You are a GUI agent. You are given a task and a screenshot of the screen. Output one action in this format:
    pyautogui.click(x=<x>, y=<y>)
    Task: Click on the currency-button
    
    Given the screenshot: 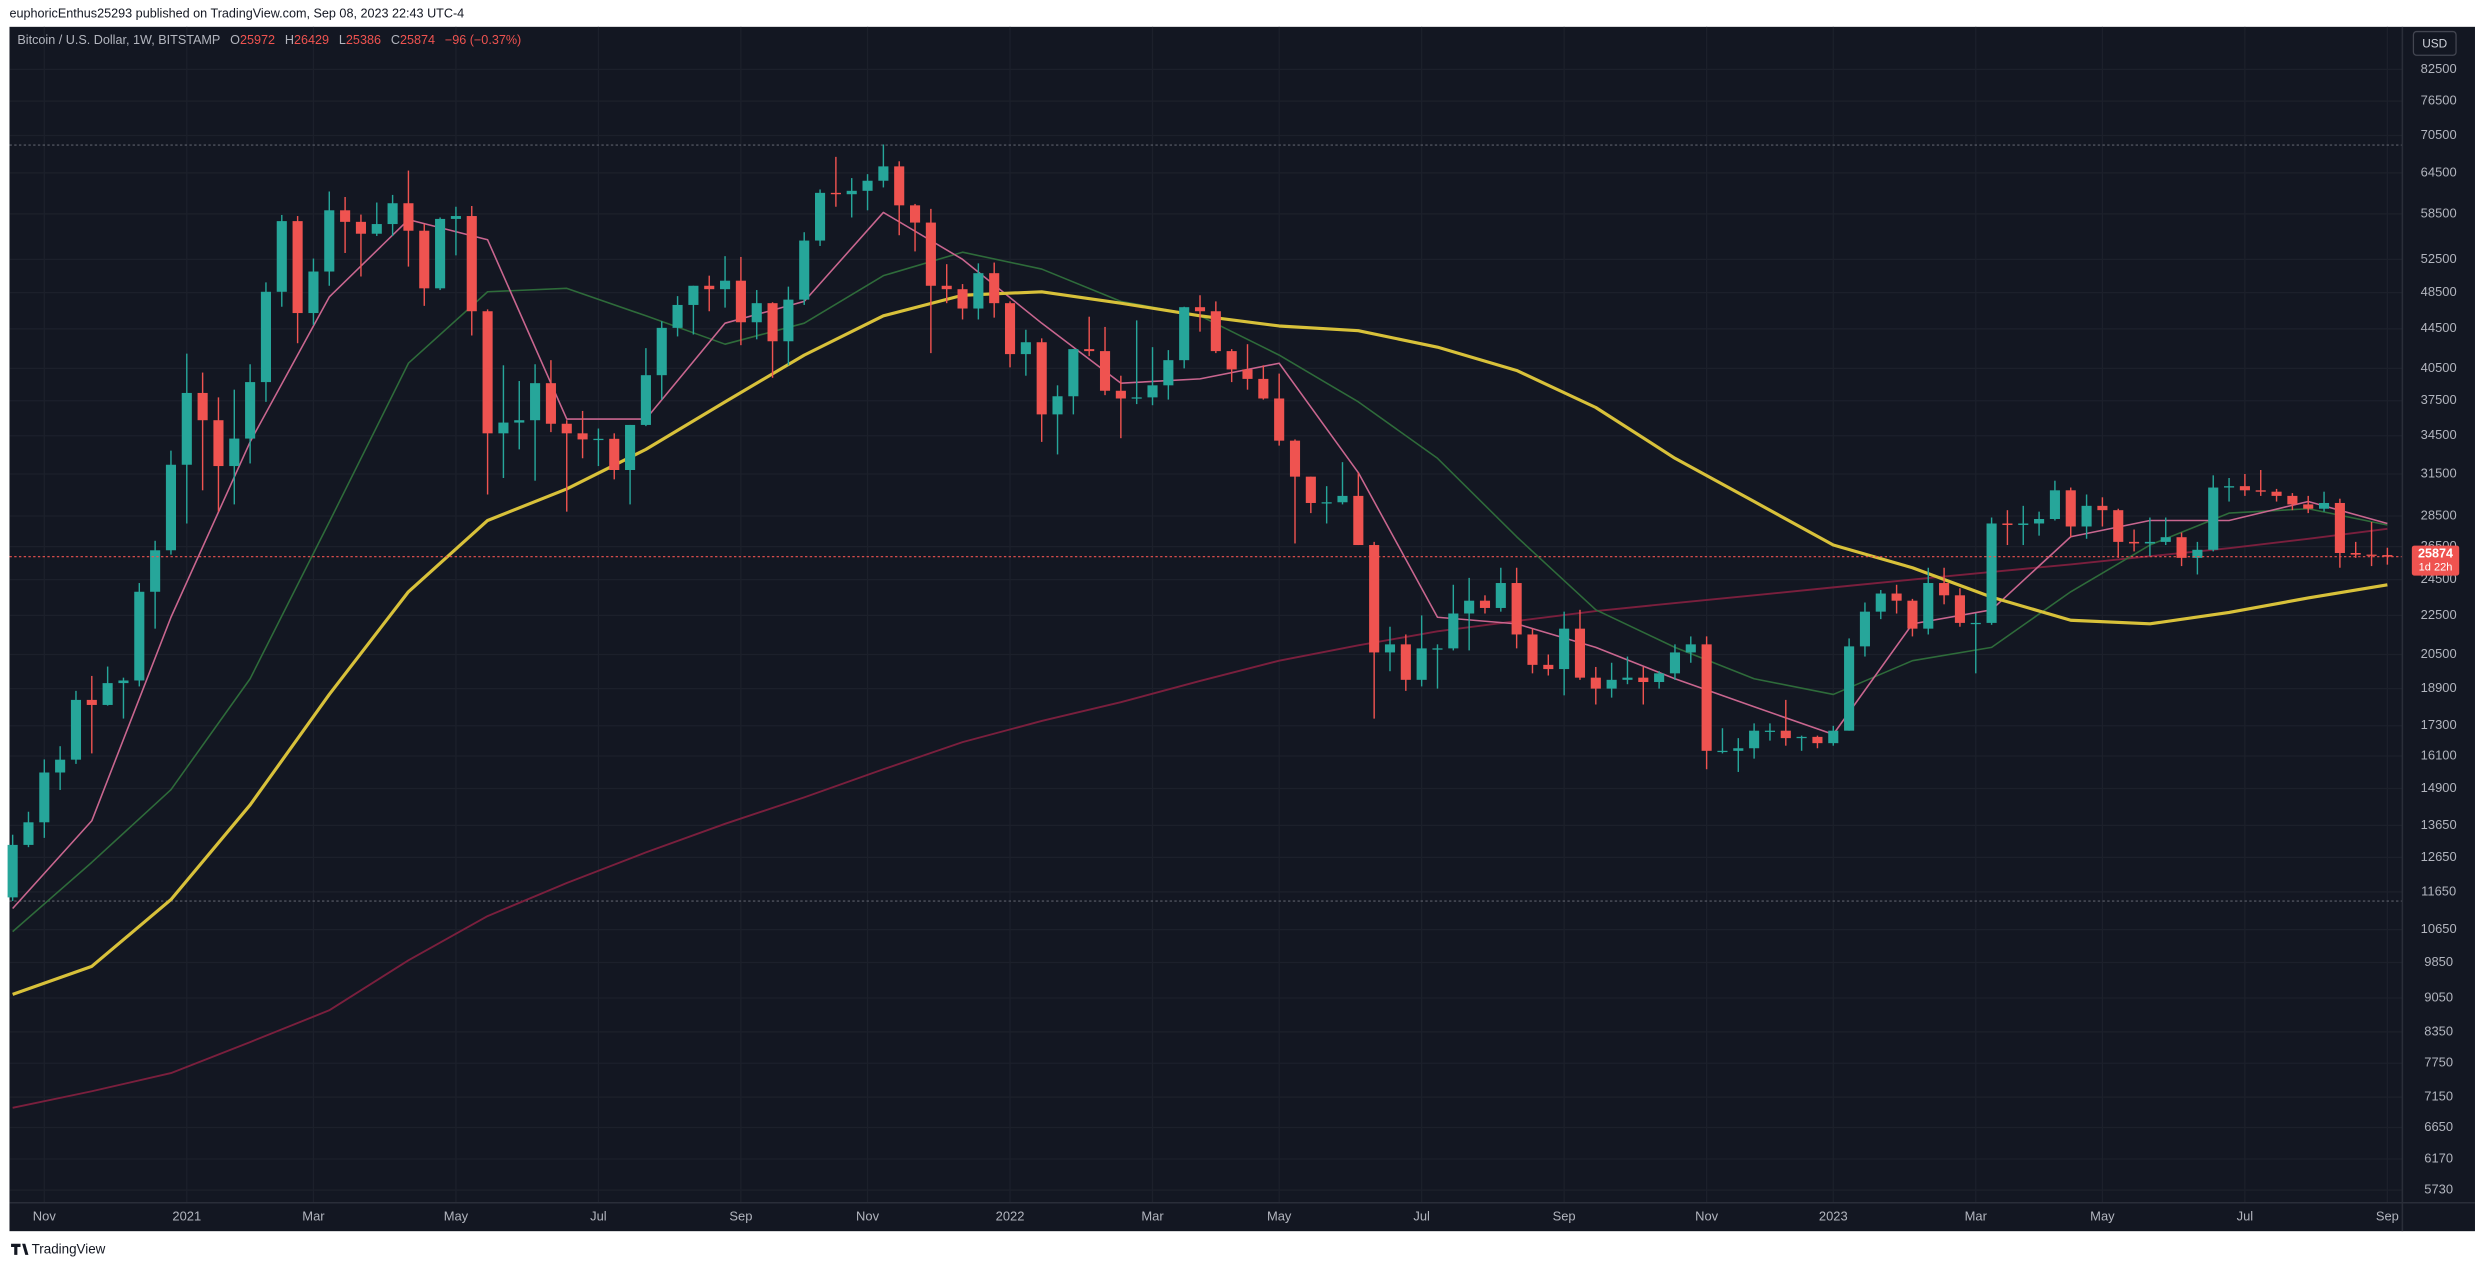 What is the action you would take?
    pyautogui.click(x=2434, y=43)
    